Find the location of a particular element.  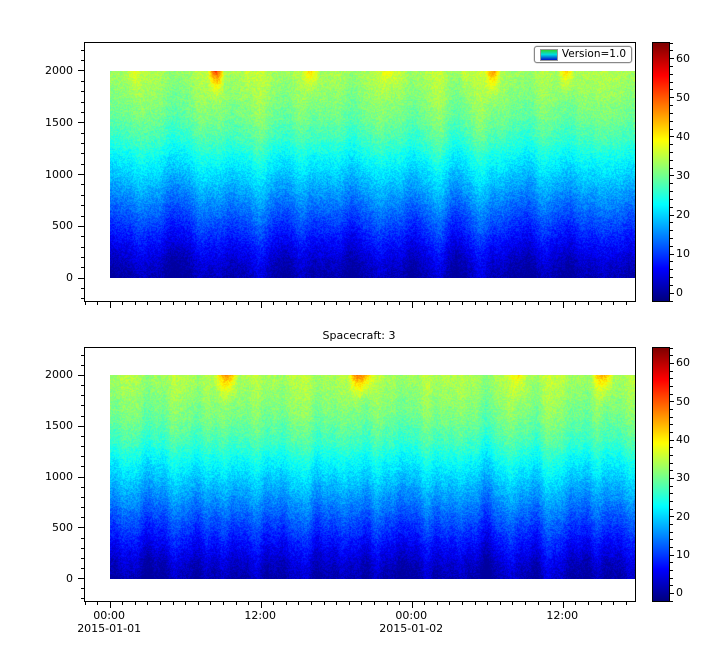

x-tick-label: 12:00 is located at coordinates (562, 615).